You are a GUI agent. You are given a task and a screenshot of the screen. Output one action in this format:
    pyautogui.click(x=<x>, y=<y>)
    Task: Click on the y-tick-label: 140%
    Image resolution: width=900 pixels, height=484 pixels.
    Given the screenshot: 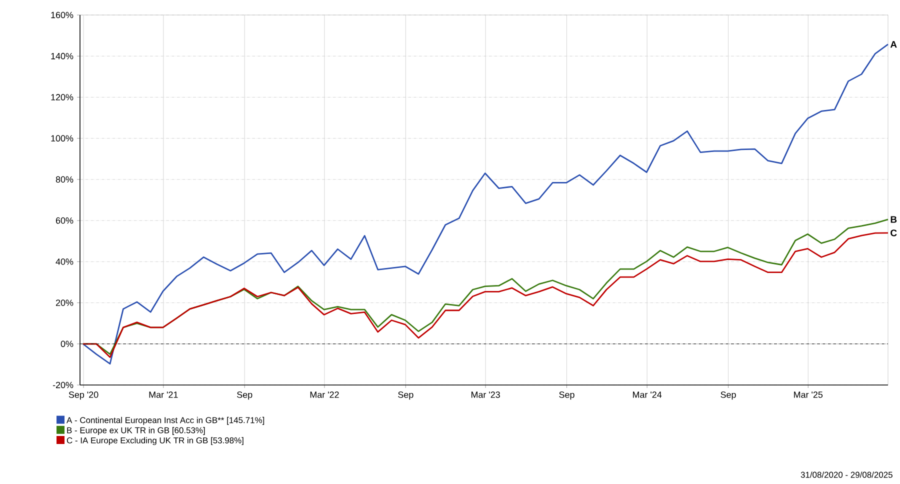 What is the action you would take?
    pyautogui.click(x=62, y=56)
    